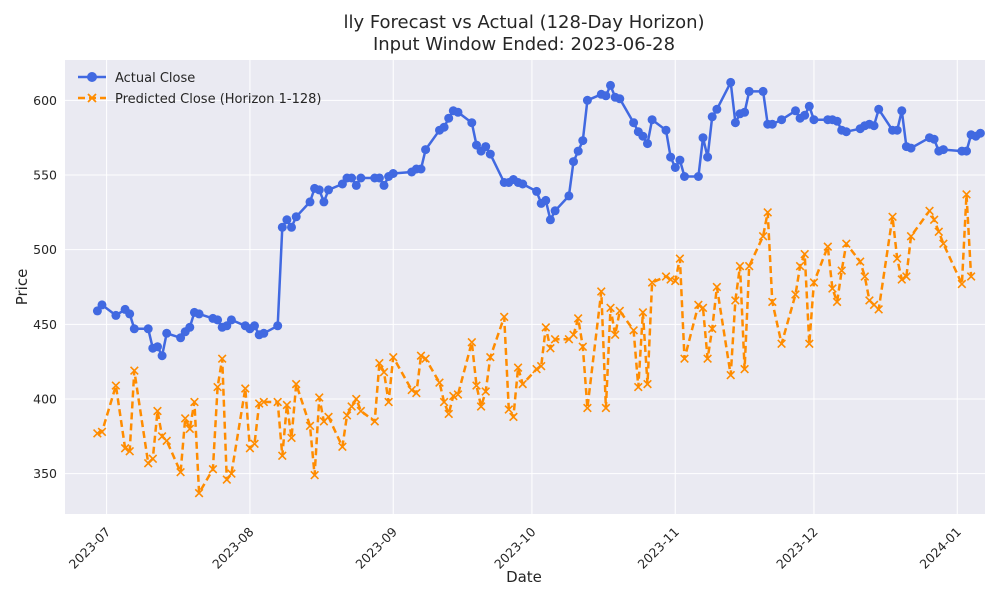 The image size is (1000, 604). I want to click on y-tick-label: 450, so click(45, 324).